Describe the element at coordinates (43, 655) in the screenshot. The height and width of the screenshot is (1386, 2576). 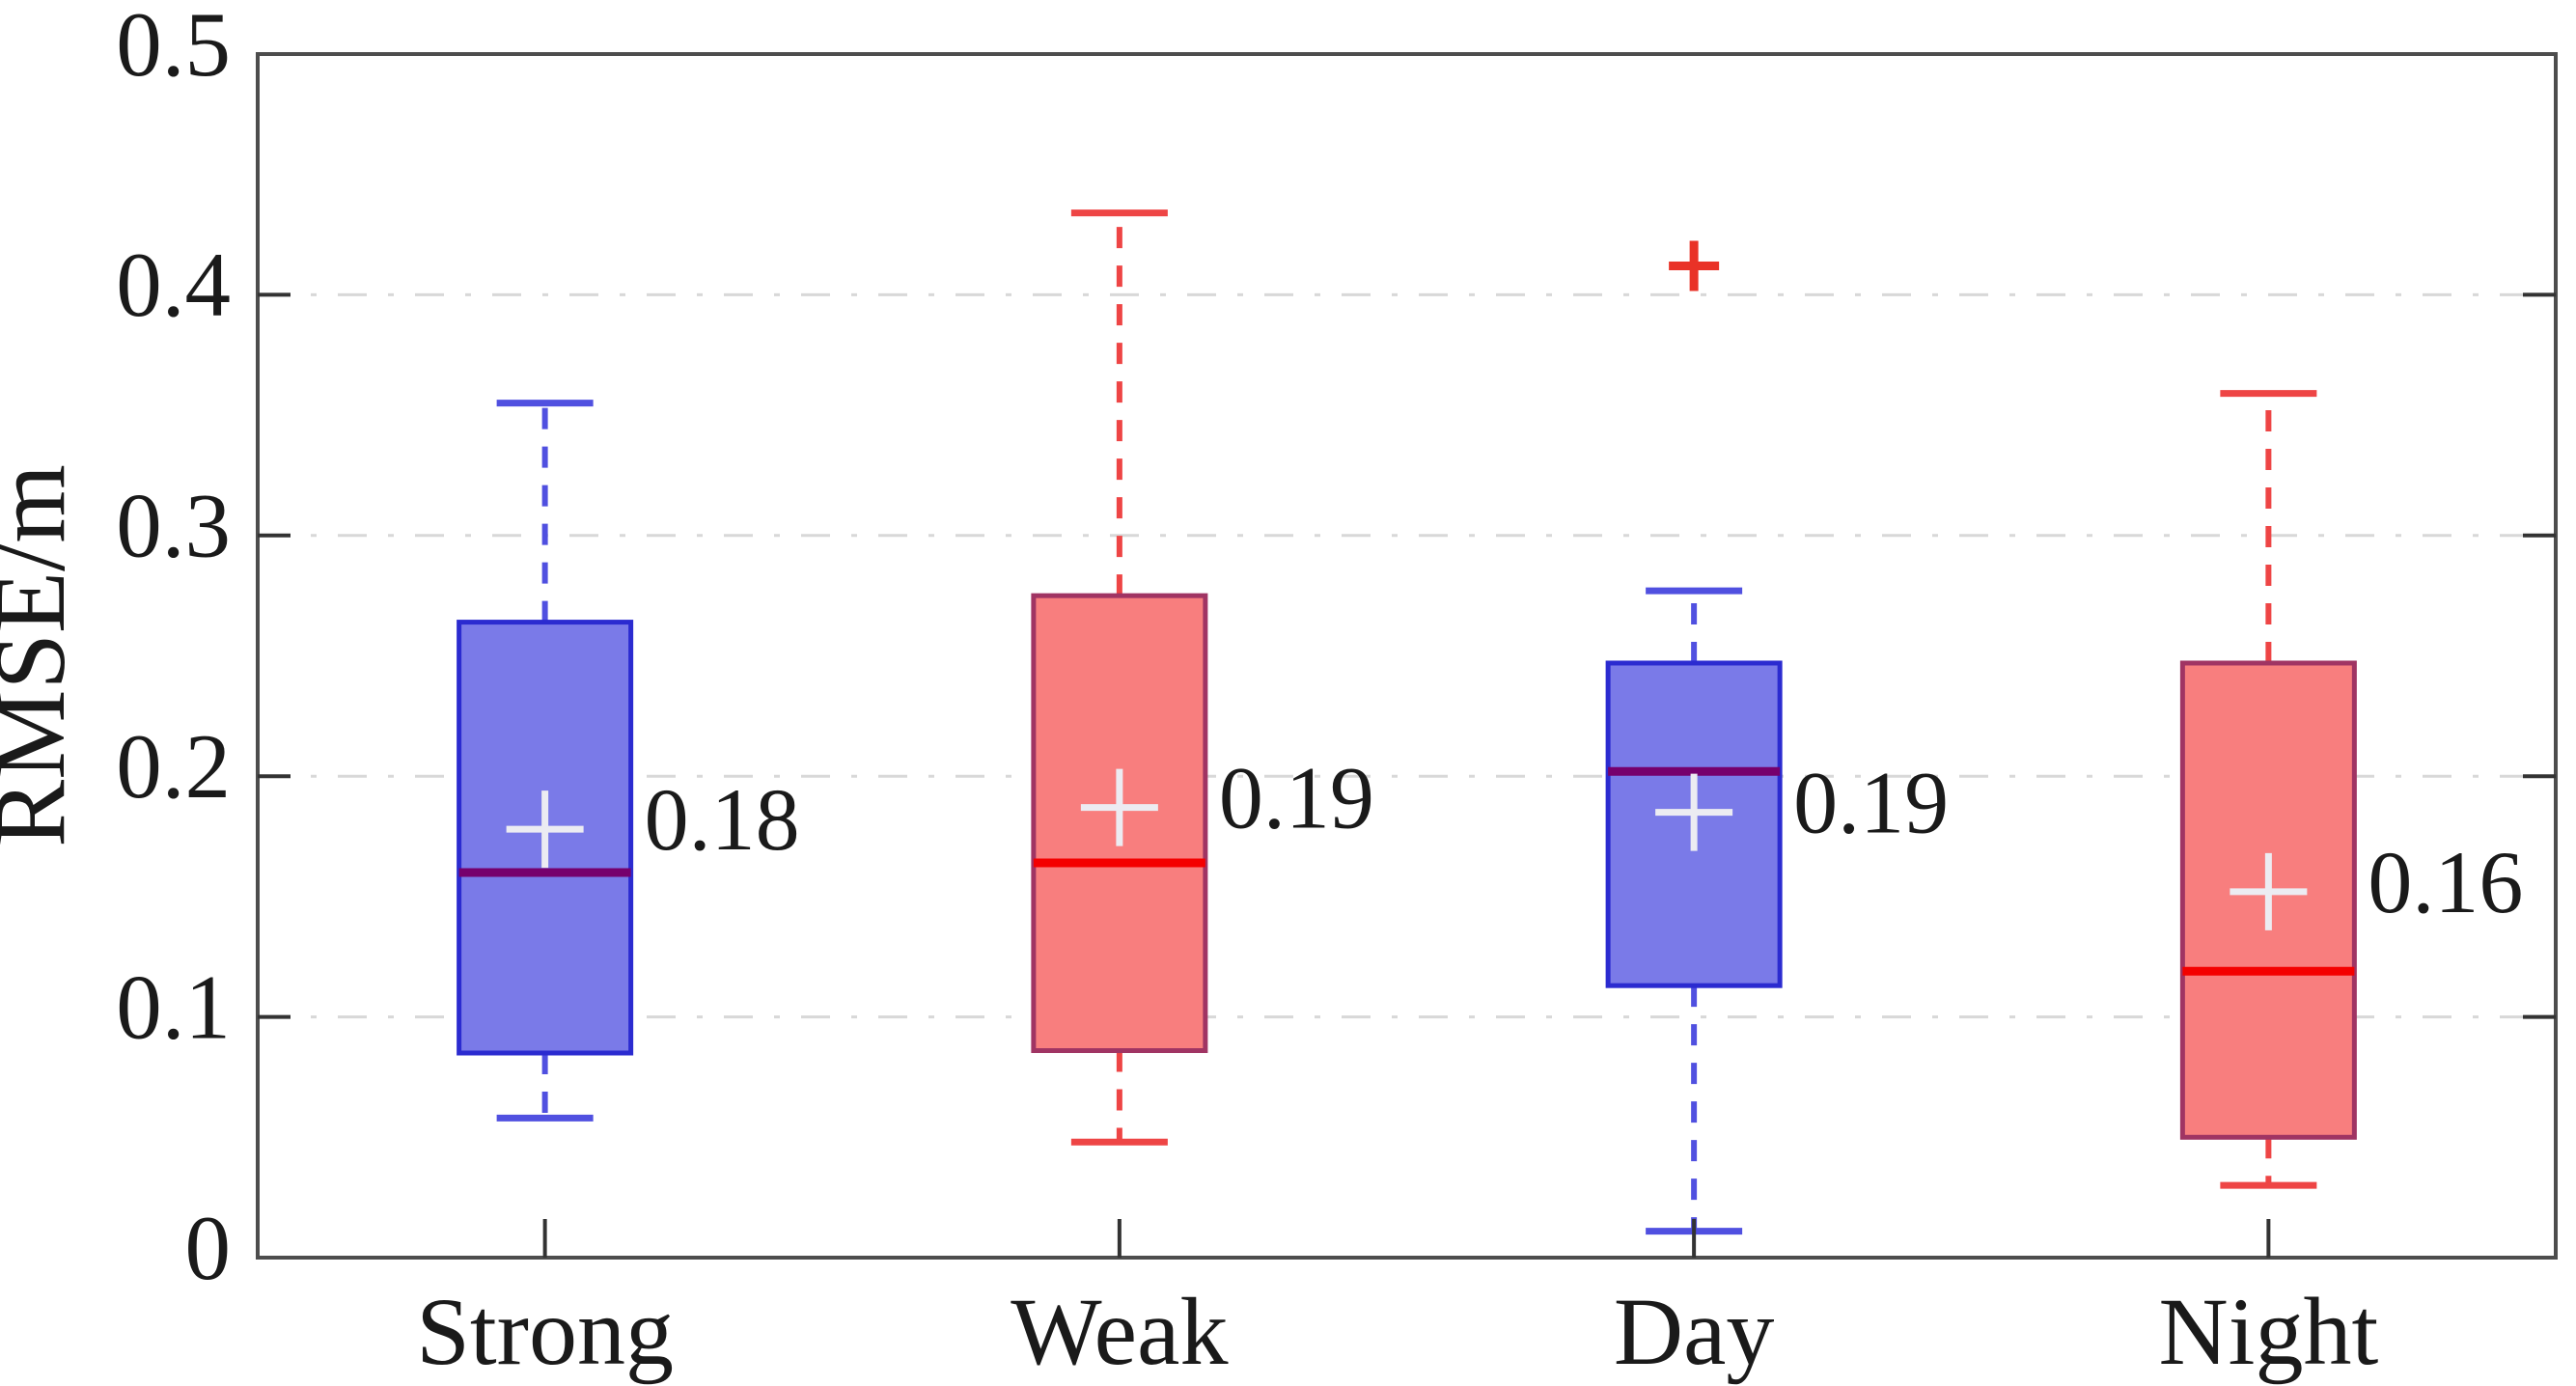
I see `y-axis-title: RMSE/m` at that location.